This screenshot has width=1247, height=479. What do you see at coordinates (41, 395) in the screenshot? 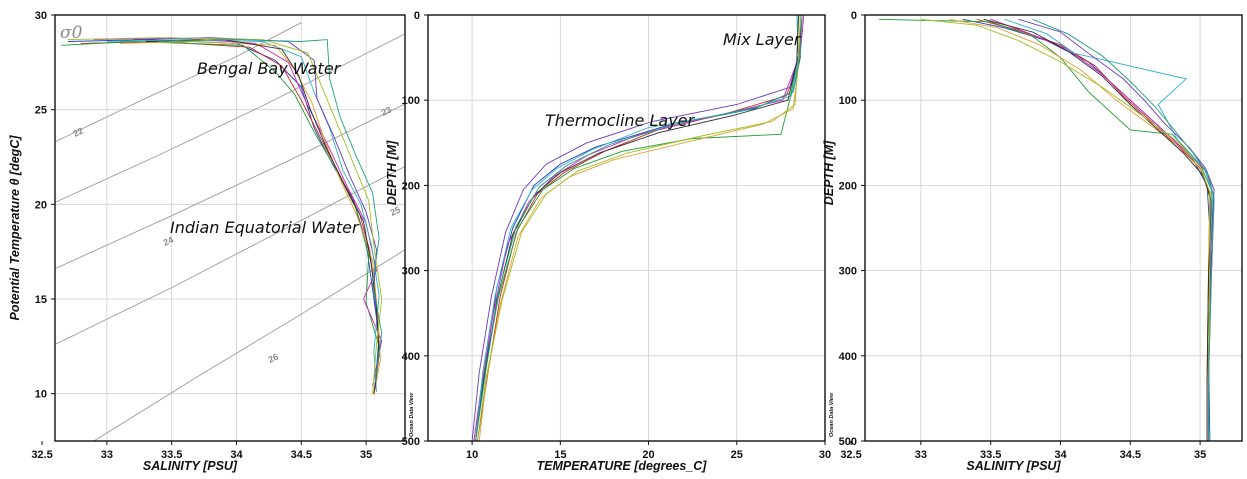
I see `y-tick-label: 10` at bounding box center [41, 395].